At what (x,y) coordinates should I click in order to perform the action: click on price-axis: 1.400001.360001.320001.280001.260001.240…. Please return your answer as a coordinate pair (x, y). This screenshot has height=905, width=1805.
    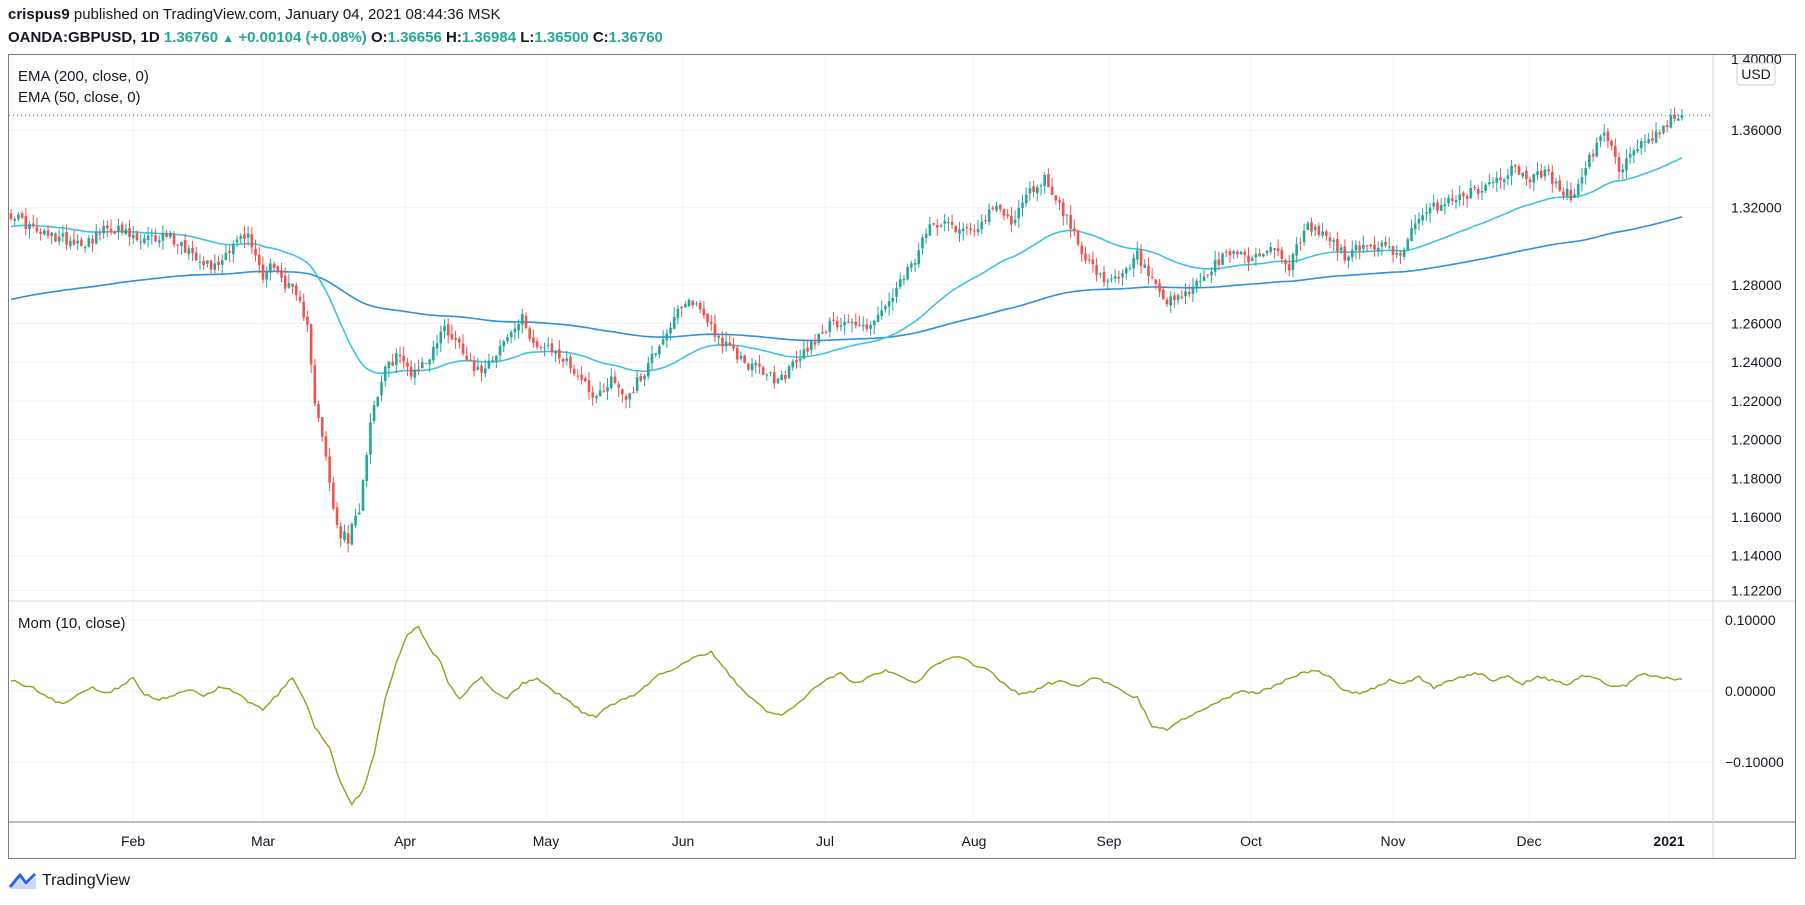
    Looking at the image, I should click on (1756, 325).